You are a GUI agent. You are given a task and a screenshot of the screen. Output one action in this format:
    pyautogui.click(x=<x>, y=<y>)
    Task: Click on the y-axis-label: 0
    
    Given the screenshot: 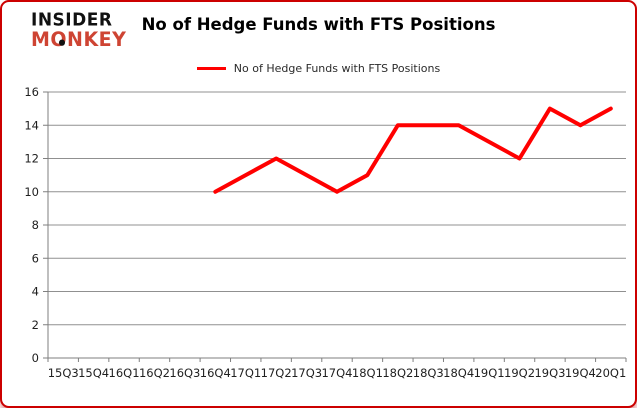 What is the action you would take?
    pyautogui.click(x=35, y=358)
    